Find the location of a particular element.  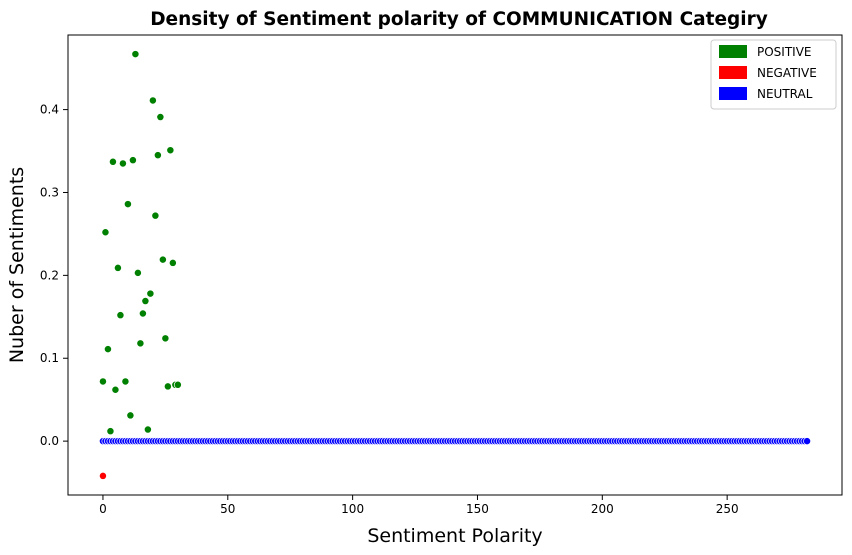

legend-swatch-positive is located at coordinates (733, 51).